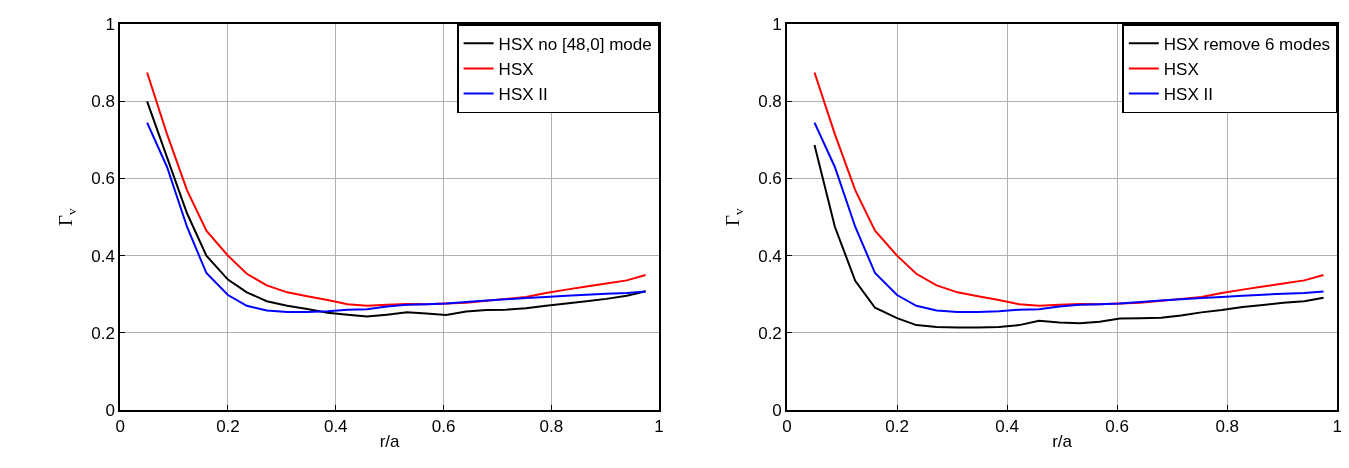 Image resolution: width=1349 pixels, height=468 pixels. Describe the element at coordinates (575, 44) in the screenshot. I see `legend-label: HSX no [48,0] mode` at that location.